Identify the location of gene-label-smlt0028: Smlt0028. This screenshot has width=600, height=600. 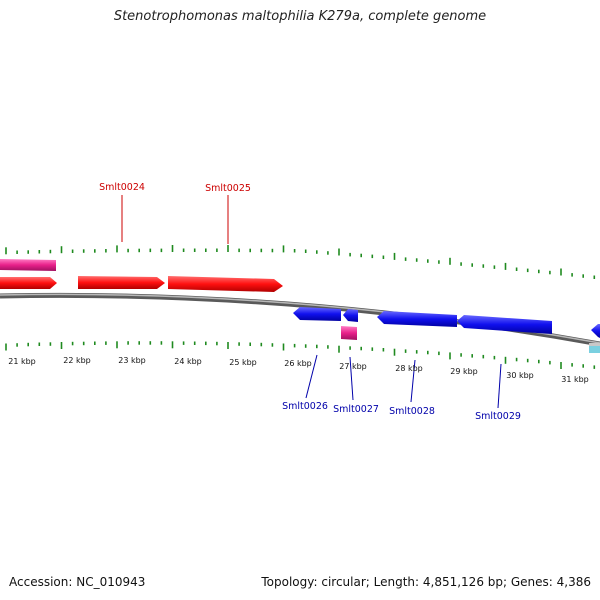
(412, 411).